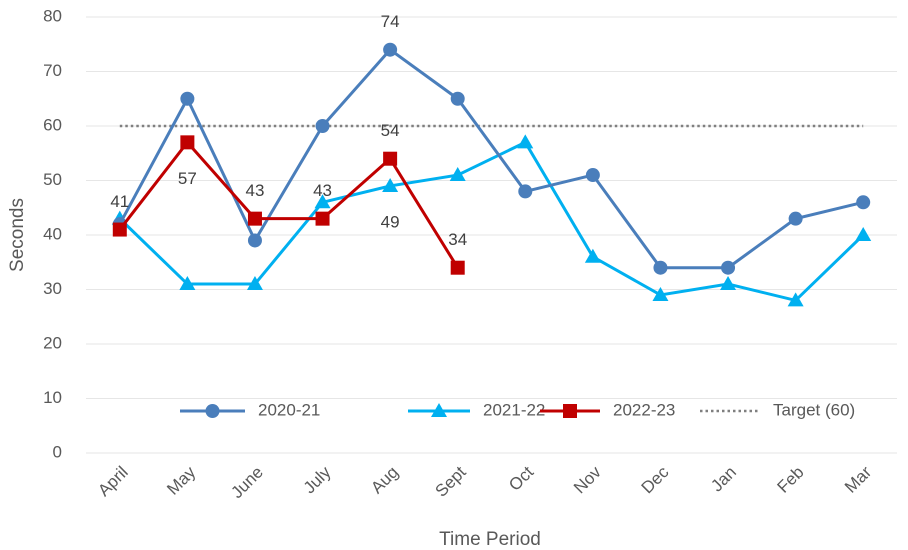 The width and height of the screenshot is (908, 550). Describe the element at coordinates (52, 70) in the screenshot. I see `y-tick-label: 70` at that location.